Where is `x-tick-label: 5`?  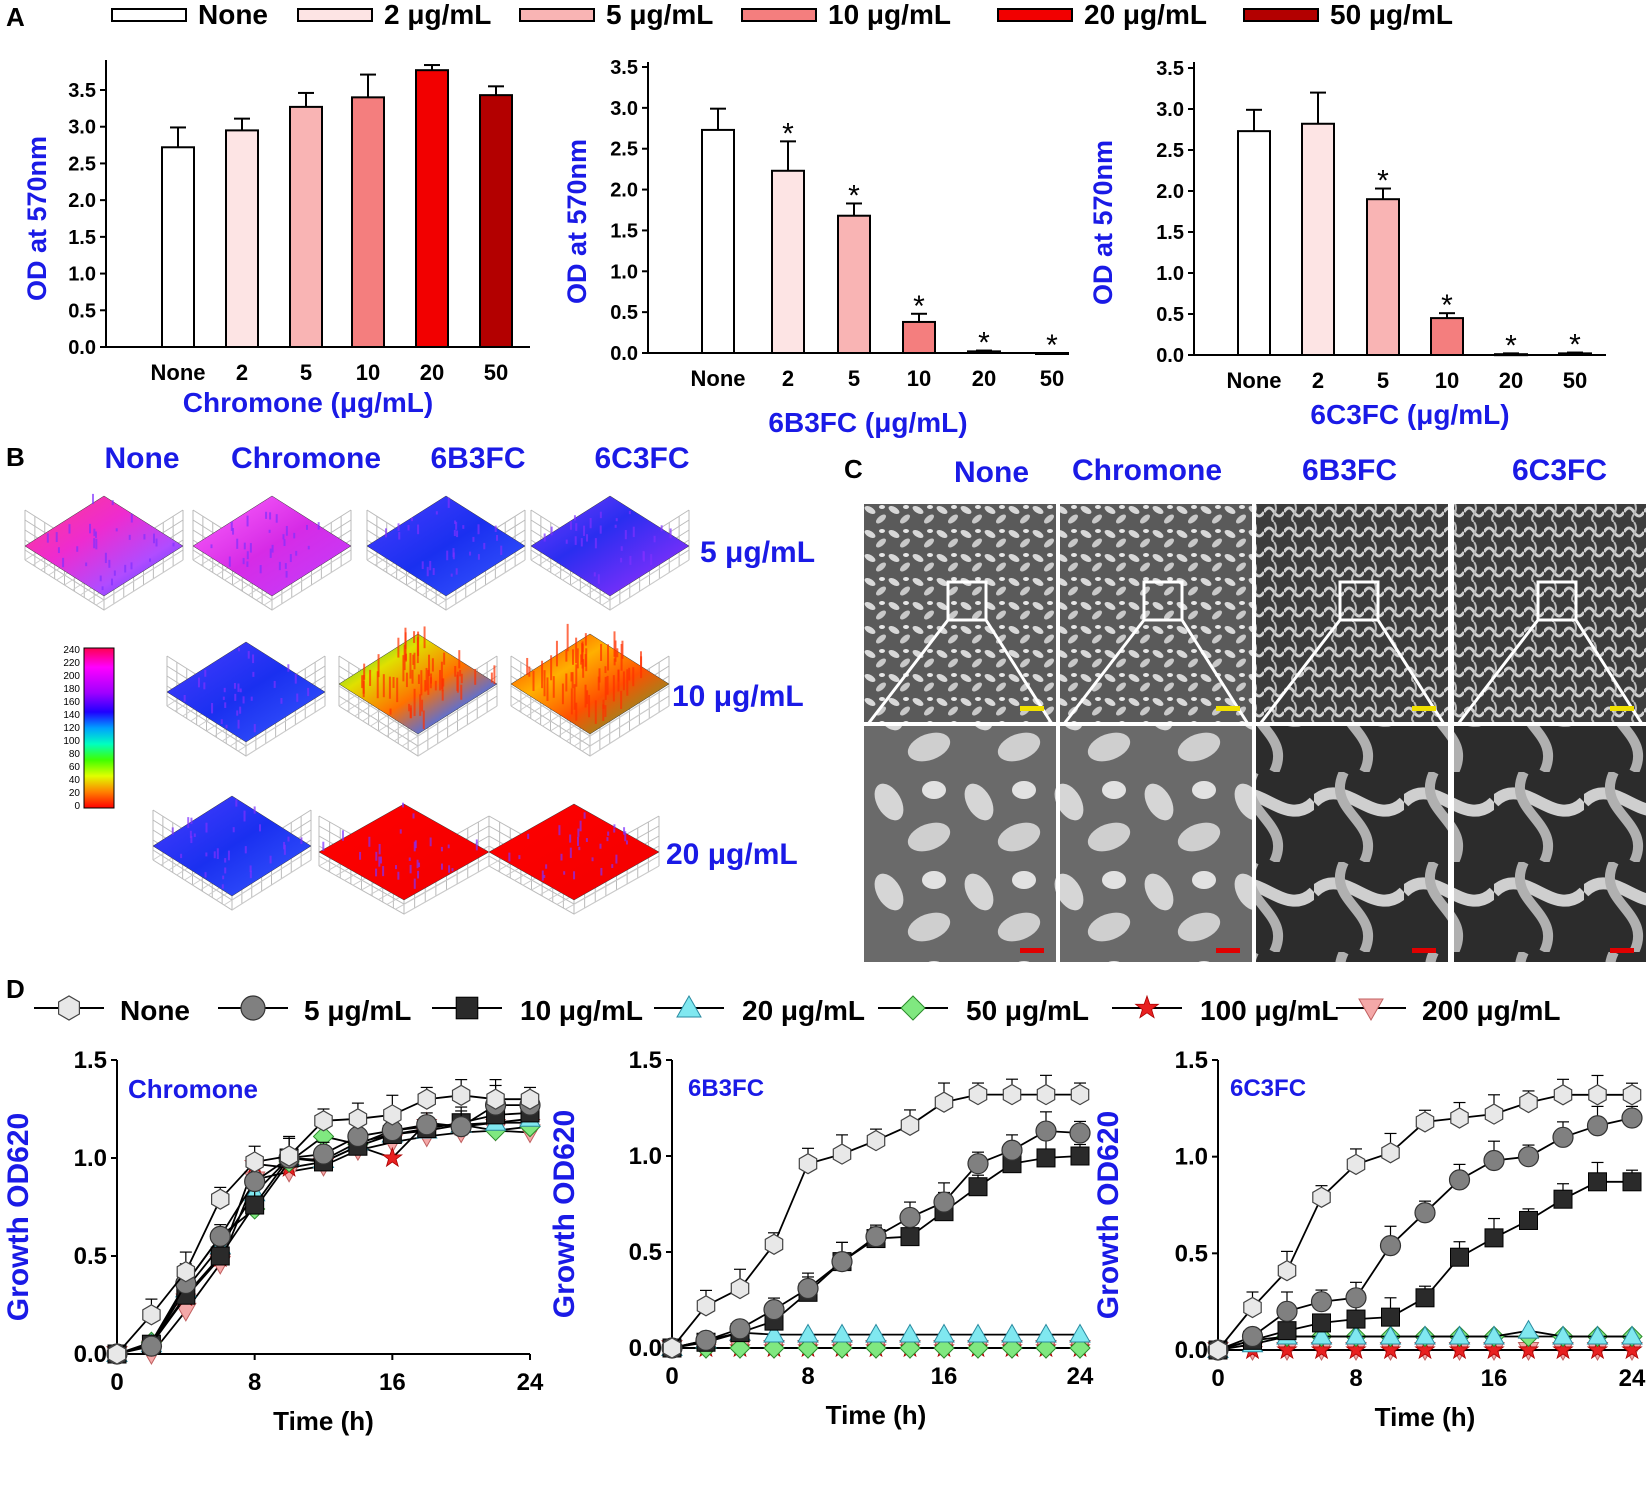
x-tick-label: 5 is located at coordinates (306, 372).